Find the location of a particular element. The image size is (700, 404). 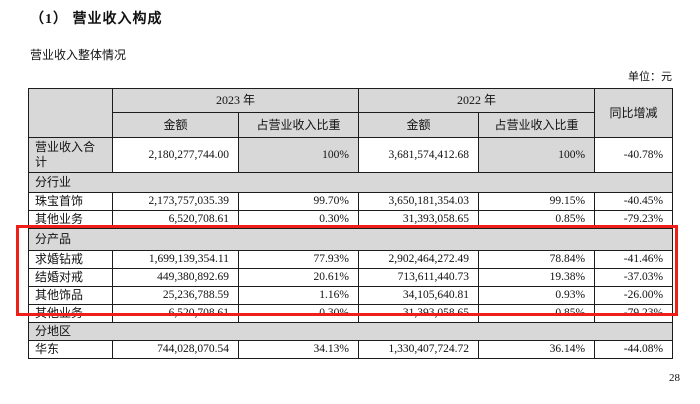

yoy-change: -41.46% is located at coordinates (634, 259).